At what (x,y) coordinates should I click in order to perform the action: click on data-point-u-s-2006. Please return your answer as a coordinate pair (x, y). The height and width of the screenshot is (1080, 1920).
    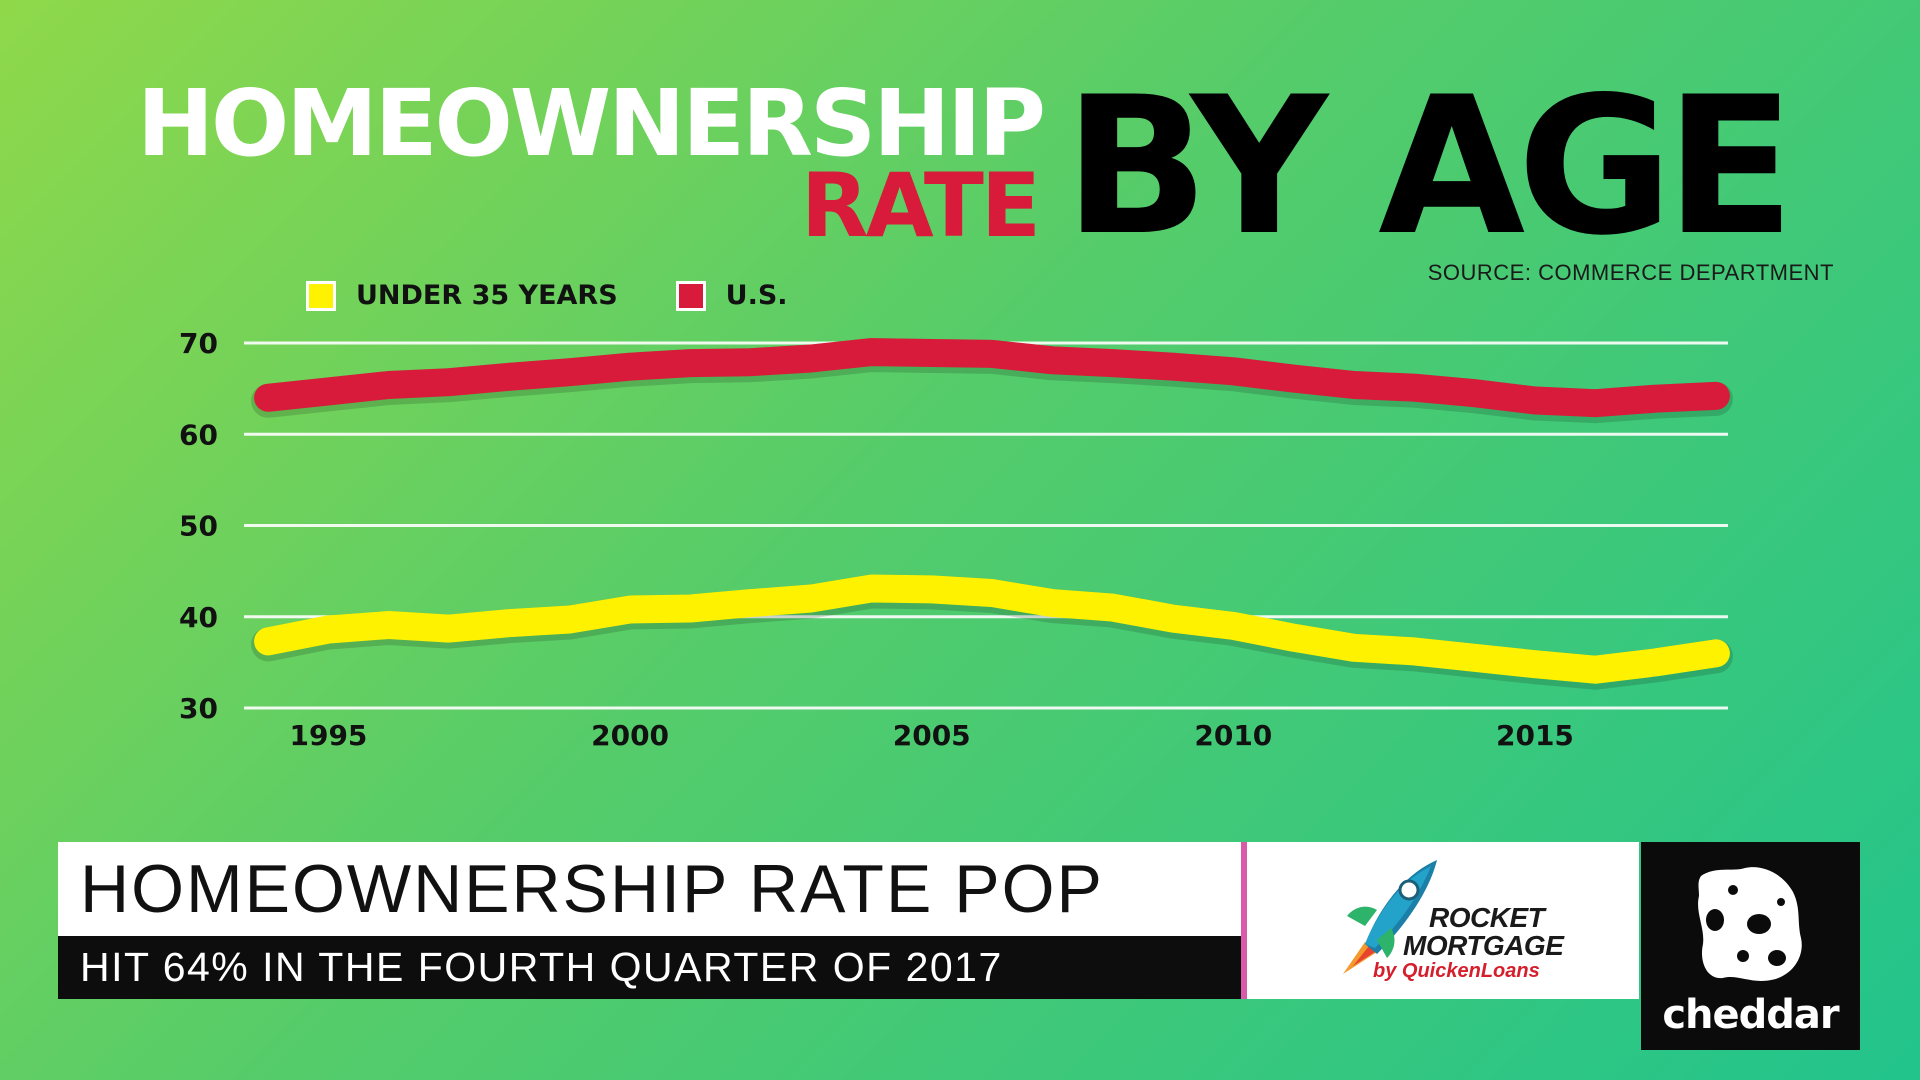
    Looking at the image, I should click on (992, 354).